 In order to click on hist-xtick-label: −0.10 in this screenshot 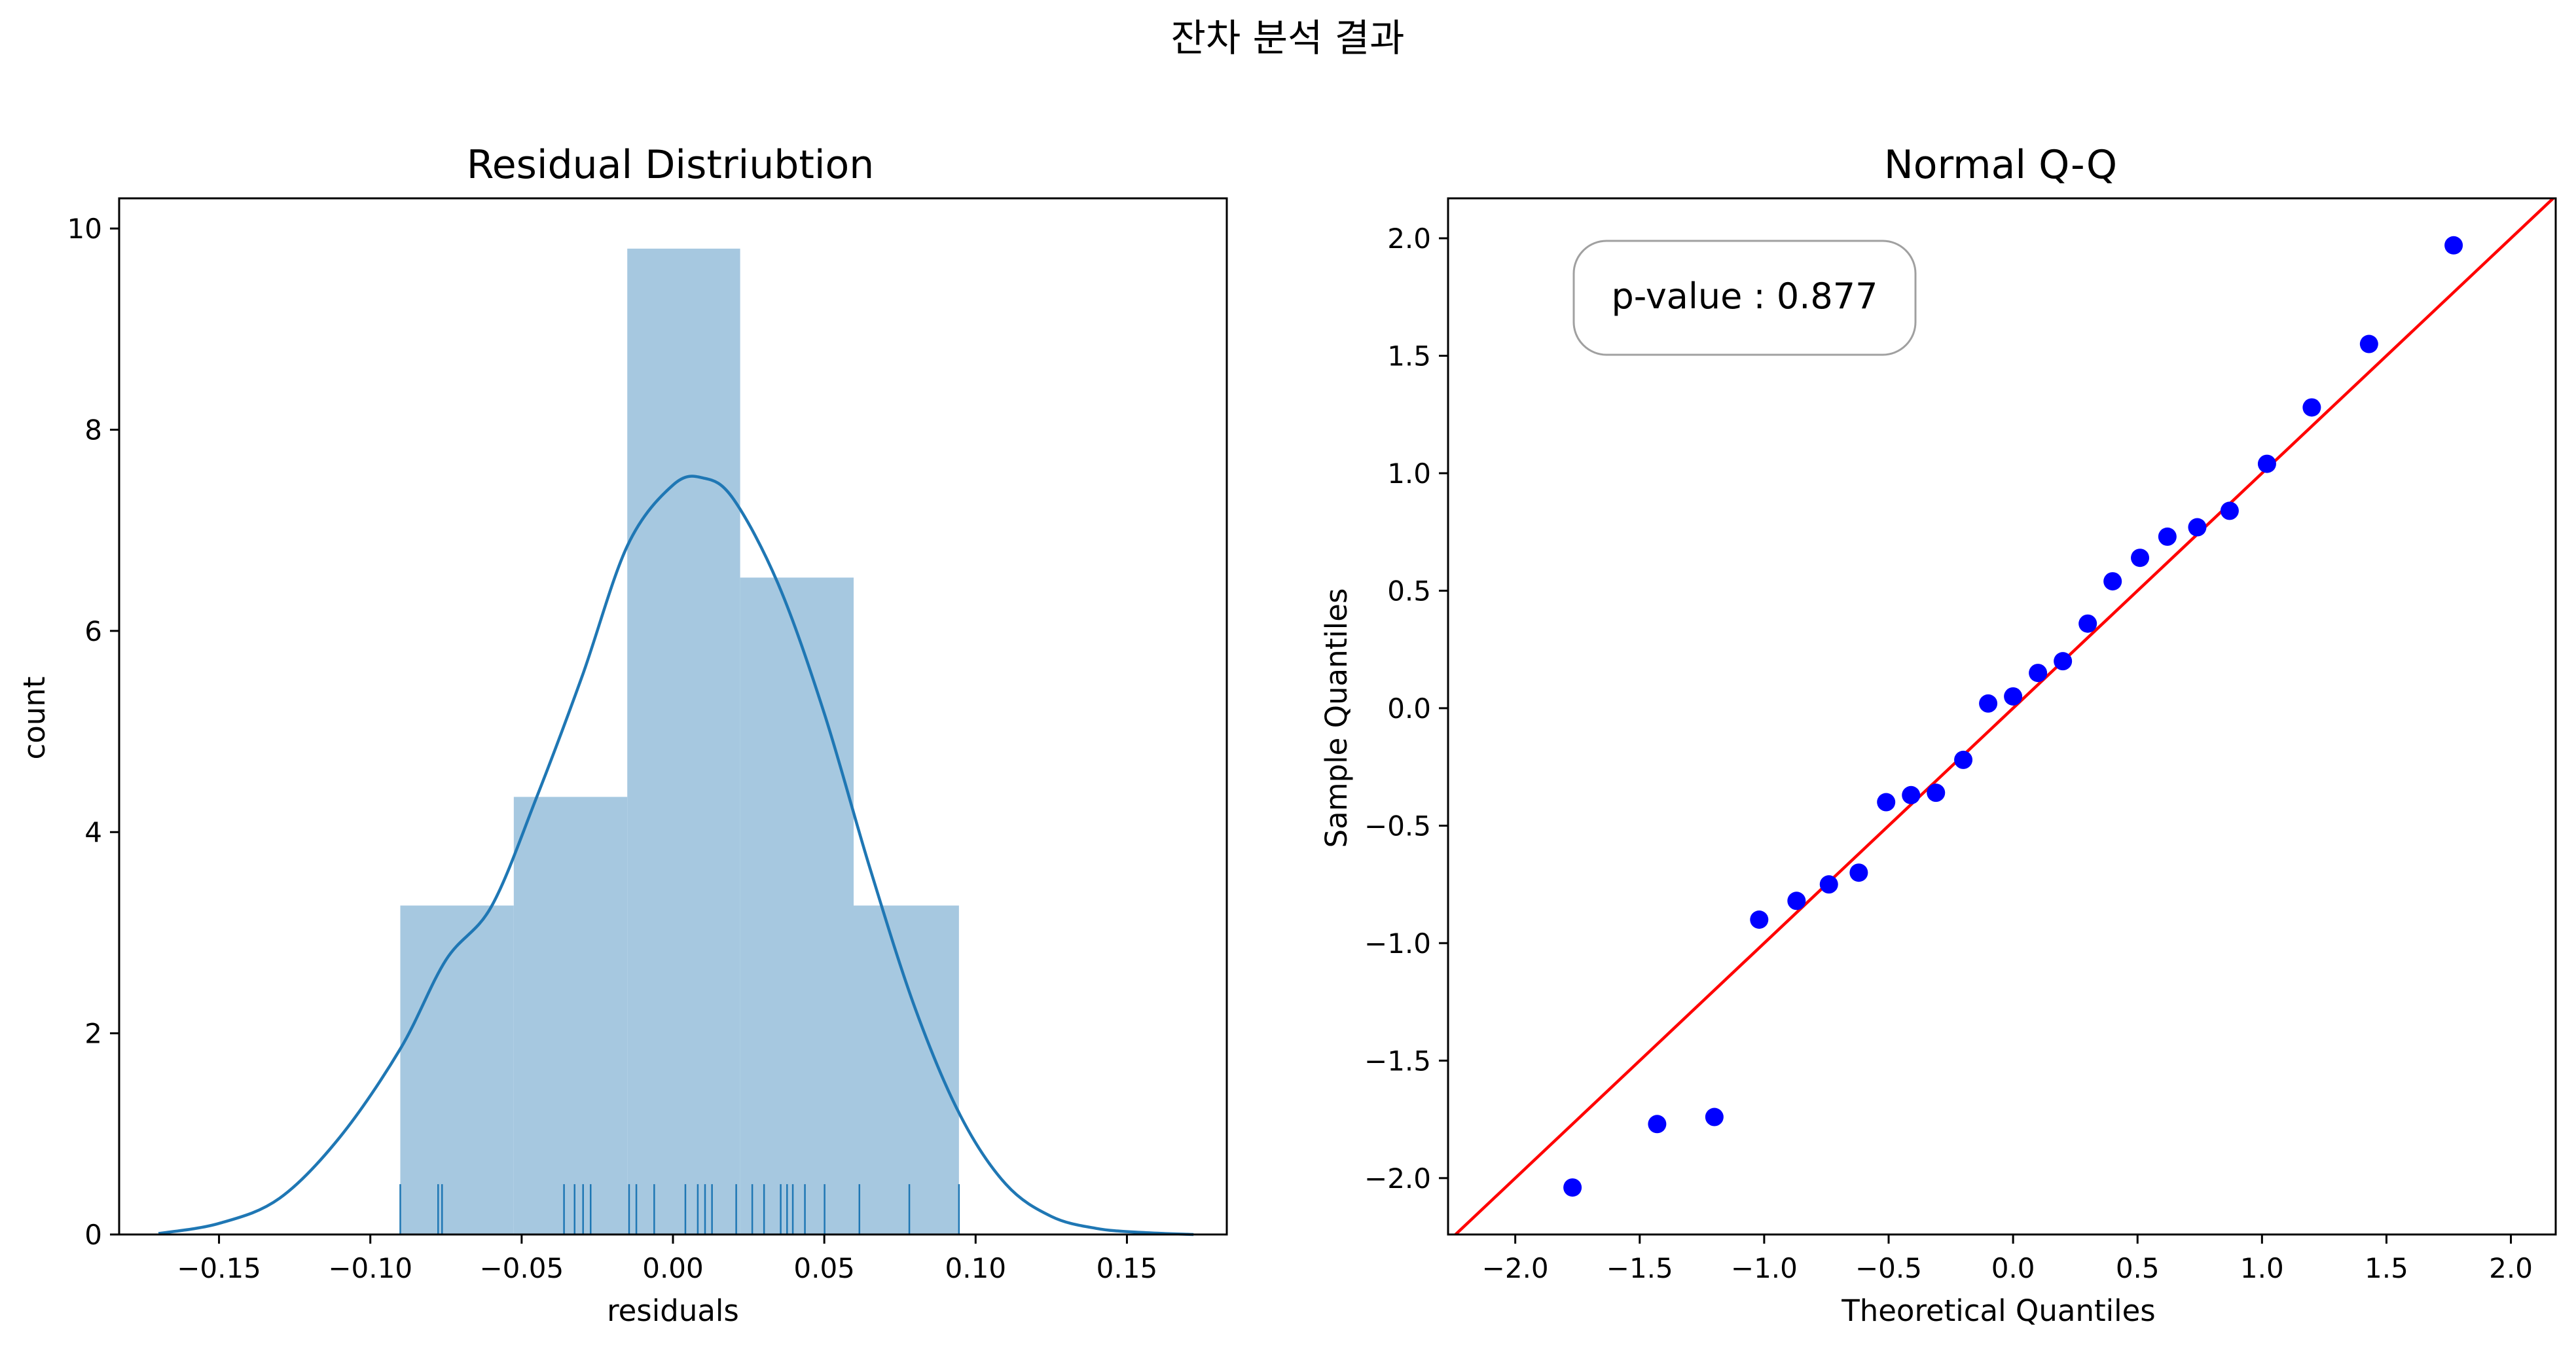, I will do `click(370, 1268)`.